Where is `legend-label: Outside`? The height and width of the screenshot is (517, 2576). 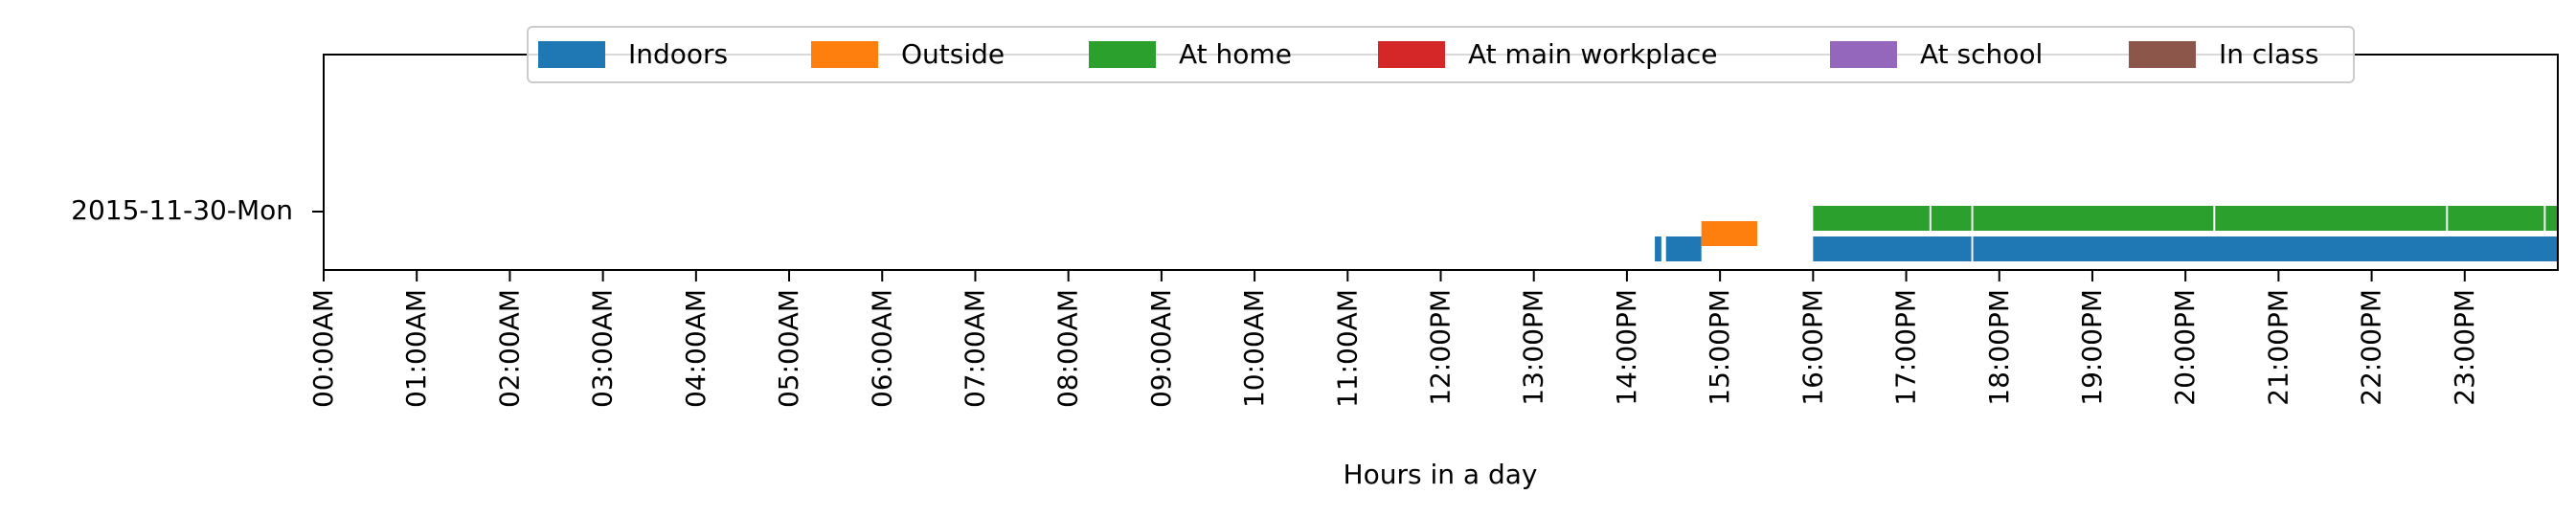 legend-label: Outside is located at coordinates (953, 54).